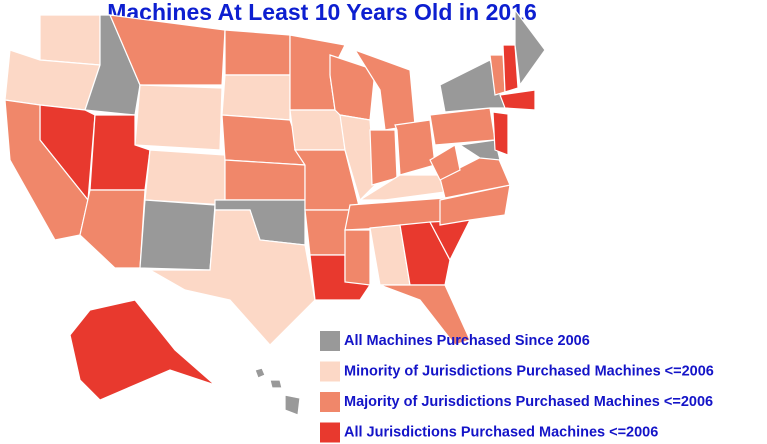  Describe the element at coordinates (322, 12) in the screenshot. I see `map-title: Machines At Least 10 Years Old in 2016` at that location.